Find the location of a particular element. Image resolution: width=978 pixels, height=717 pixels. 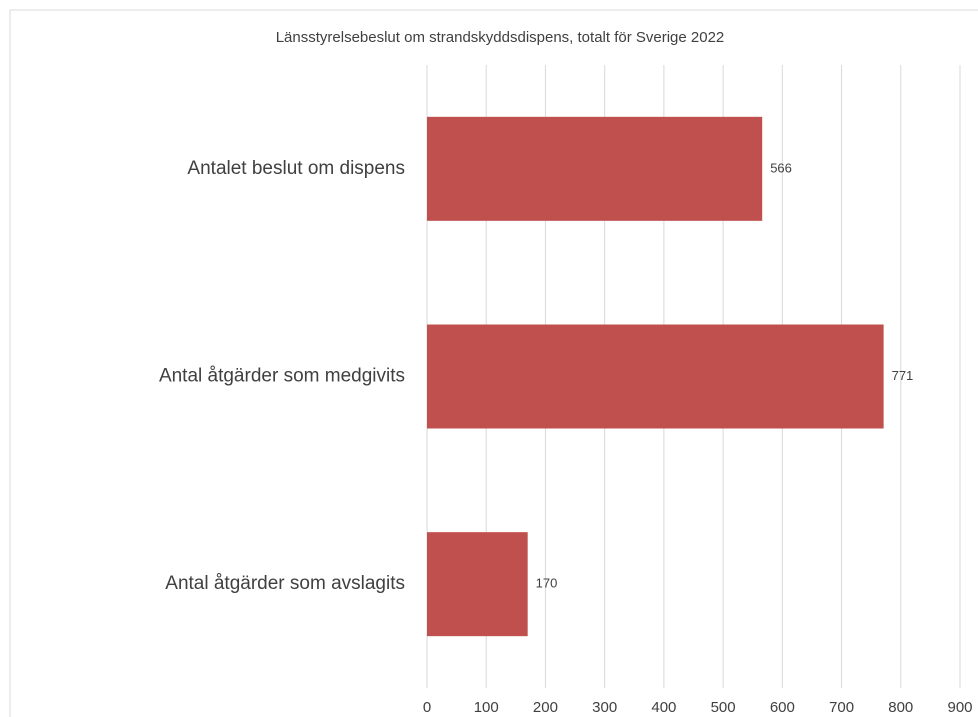

x-tick-label: 500 is located at coordinates (723, 707).